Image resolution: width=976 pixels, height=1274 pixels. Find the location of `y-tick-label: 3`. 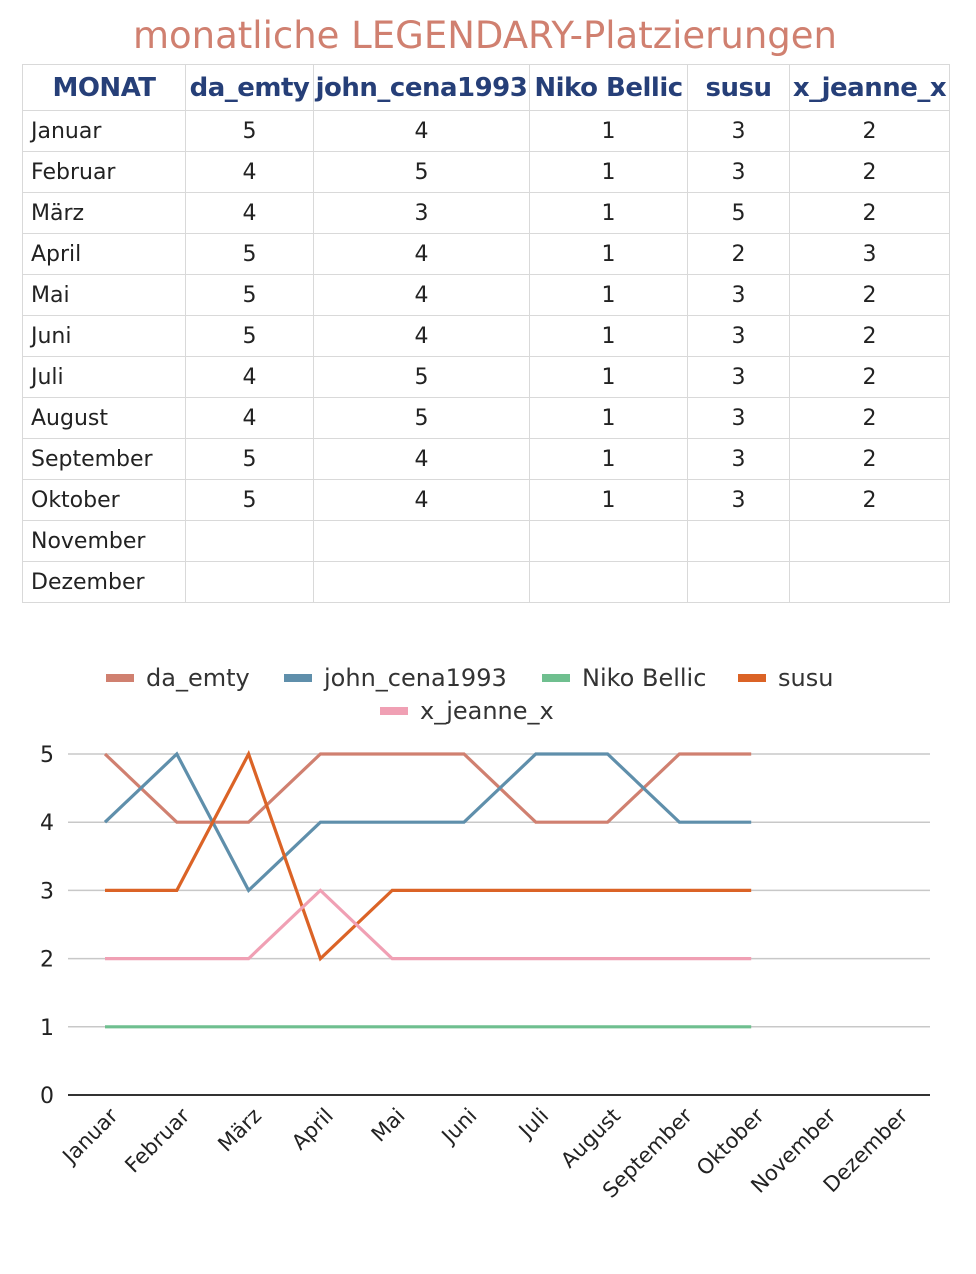

y-tick-label: 3 is located at coordinates (47, 891).